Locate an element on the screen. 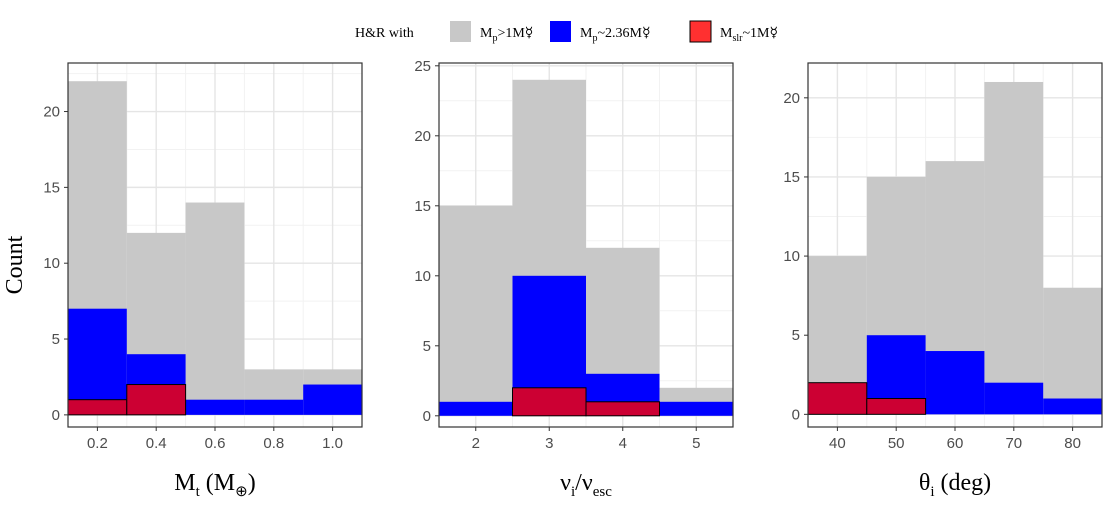 This screenshot has width=1110, height=517. x-axis-title: Mt (M⊕) is located at coordinates (214, 485).